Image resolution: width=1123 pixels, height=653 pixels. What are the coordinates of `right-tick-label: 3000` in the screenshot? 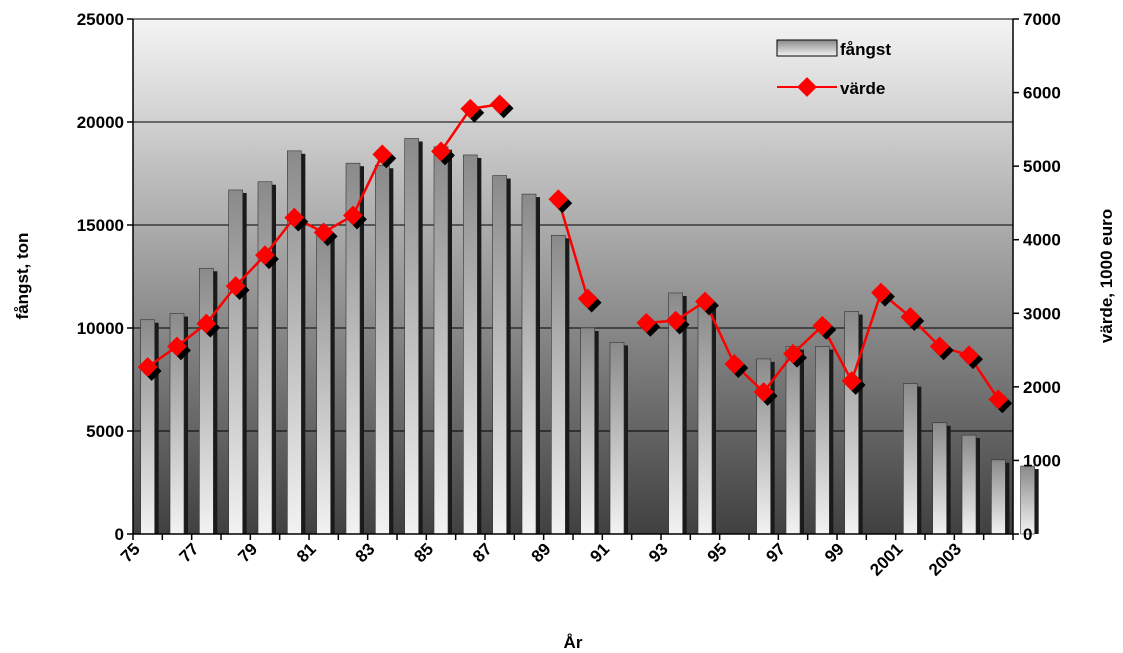 It's located at (1042, 313).